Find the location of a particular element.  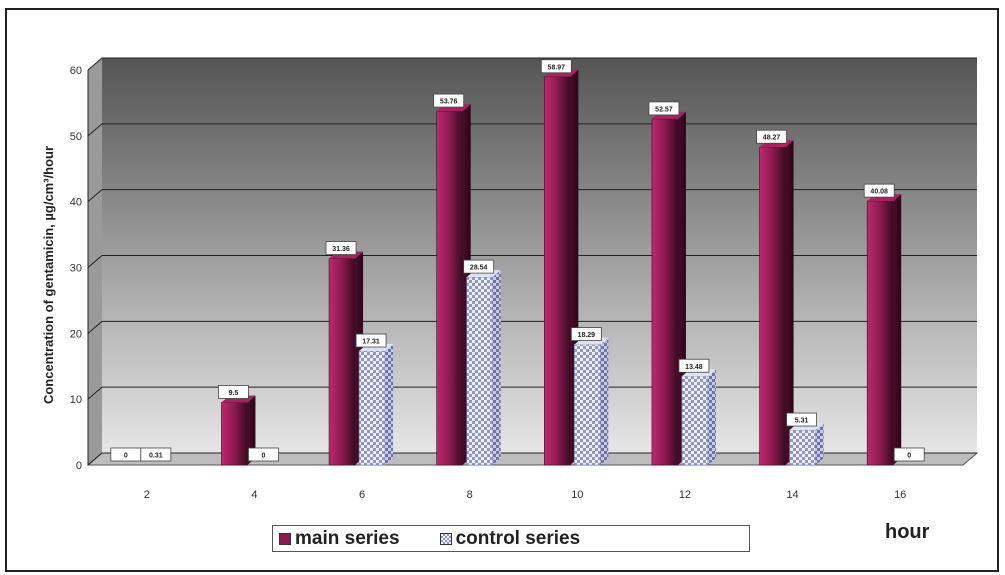

x-tick-label: 16 is located at coordinates (900, 495).